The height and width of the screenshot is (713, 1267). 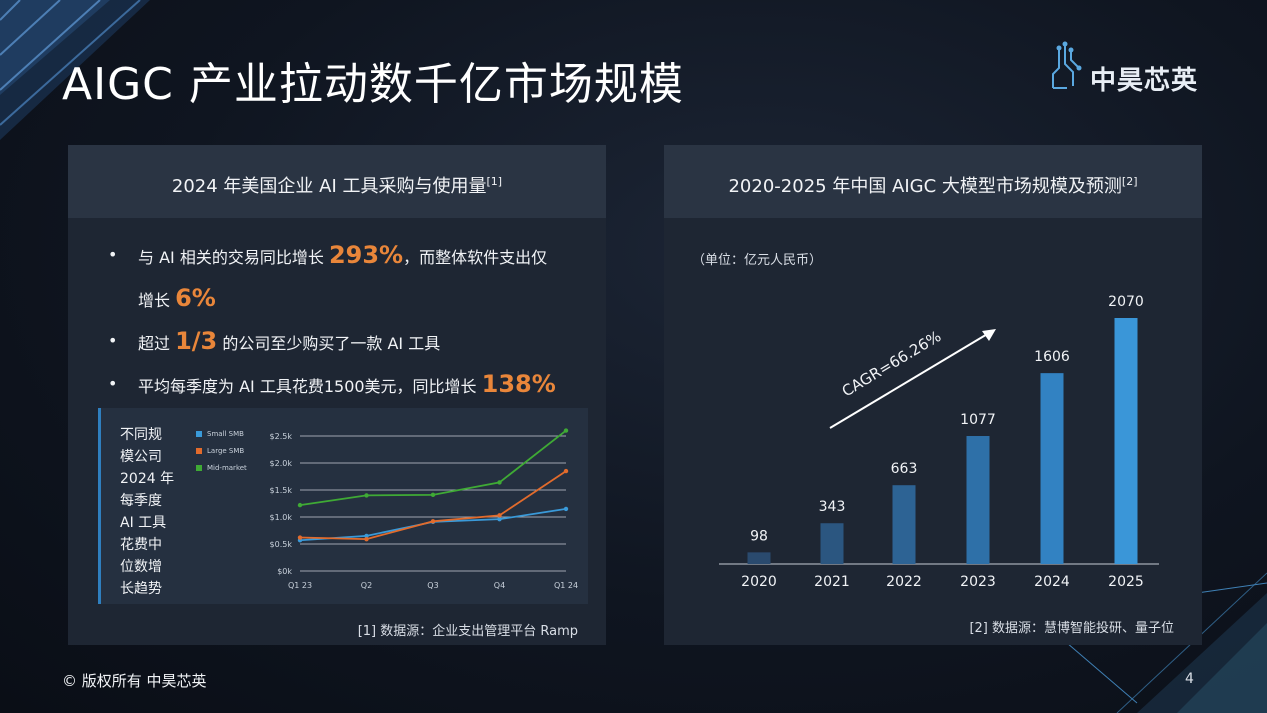 I want to click on chart-side-title-line: 模公司, so click(x=141, y=457).